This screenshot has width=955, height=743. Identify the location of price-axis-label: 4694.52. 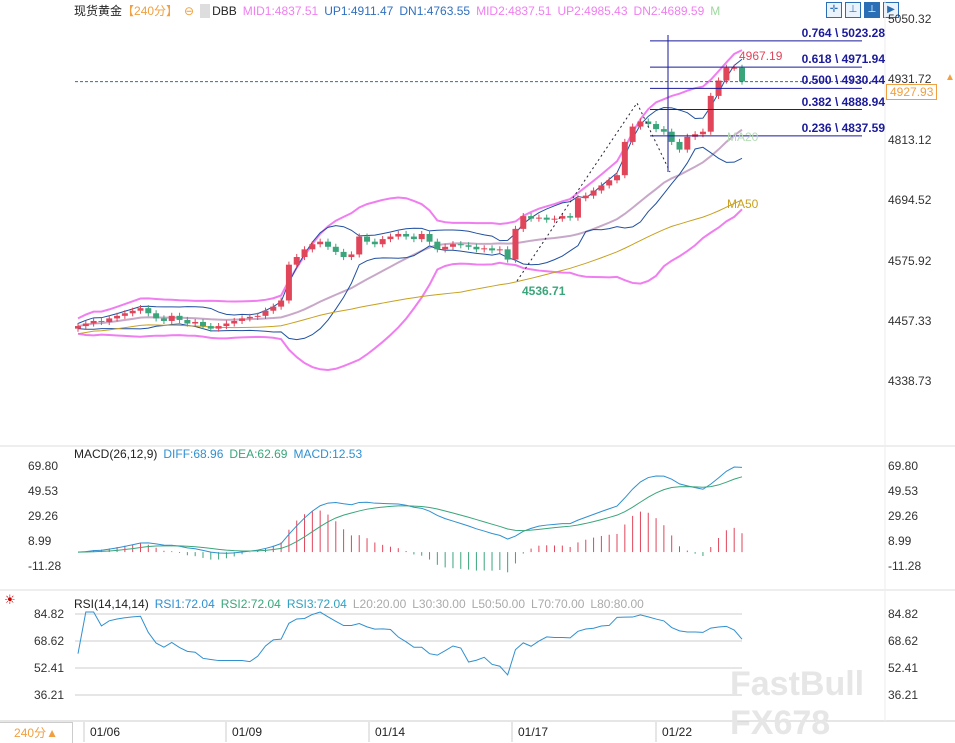
(910, 200).